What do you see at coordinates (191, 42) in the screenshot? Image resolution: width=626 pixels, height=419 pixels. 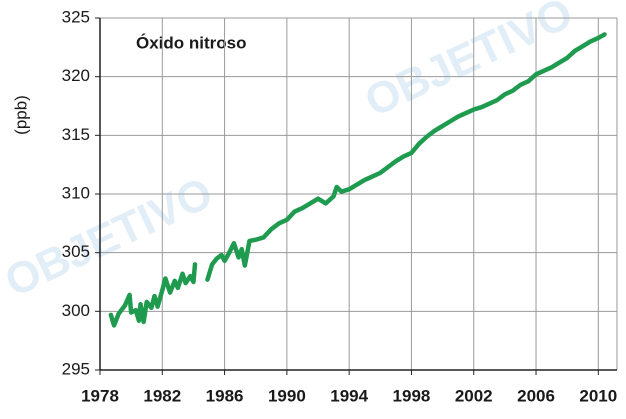 I see `chart-title: Óxido nitroso` at bounding box center [191, 42].